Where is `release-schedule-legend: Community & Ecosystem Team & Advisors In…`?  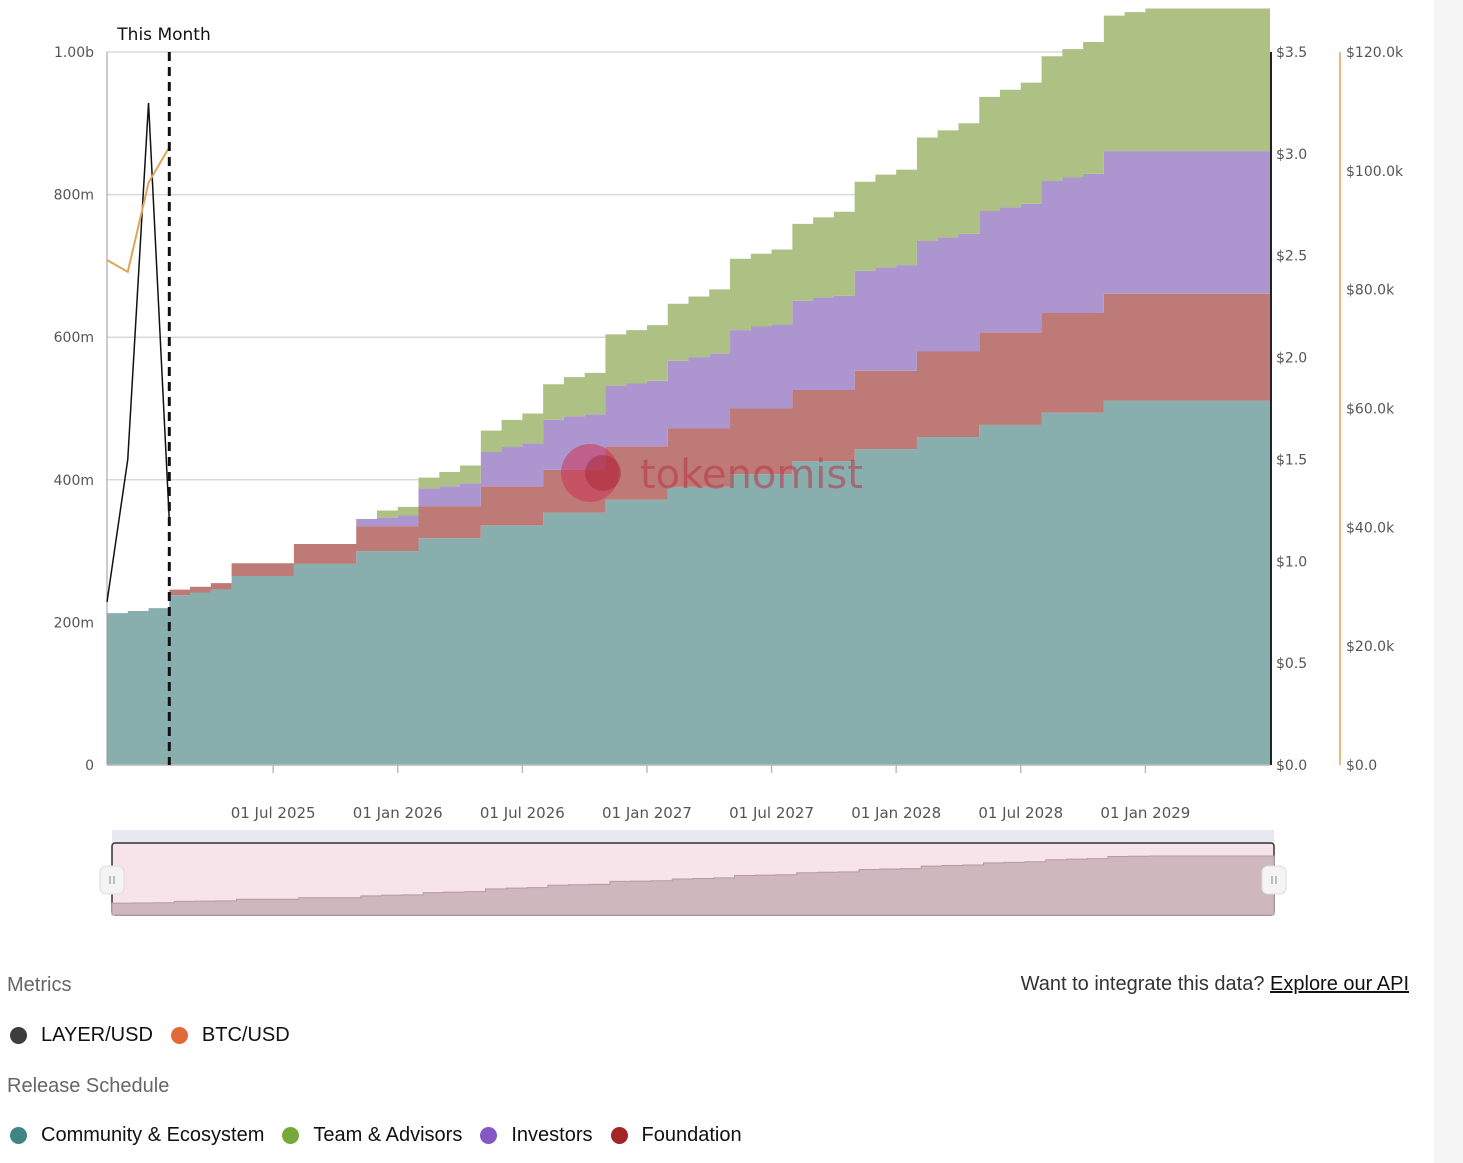 release-schedule-legend: Community & Ecosystem Team & Advisors In… is located at coordinates (385, 1135).